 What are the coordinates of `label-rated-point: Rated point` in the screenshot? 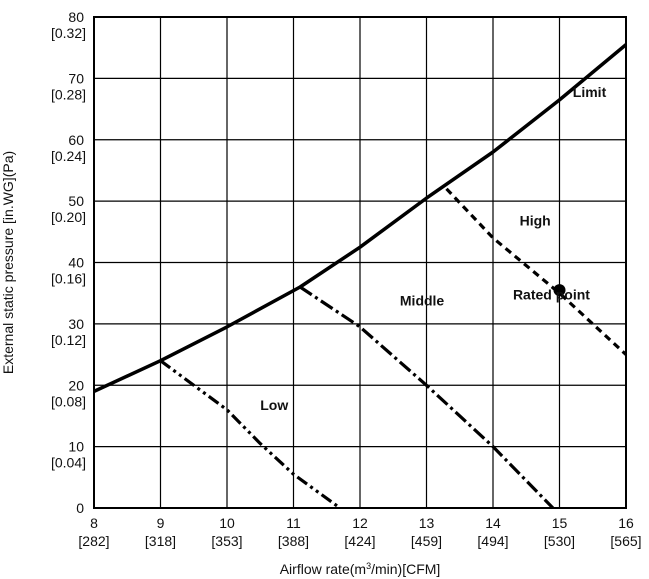 It's located at (551, 294).